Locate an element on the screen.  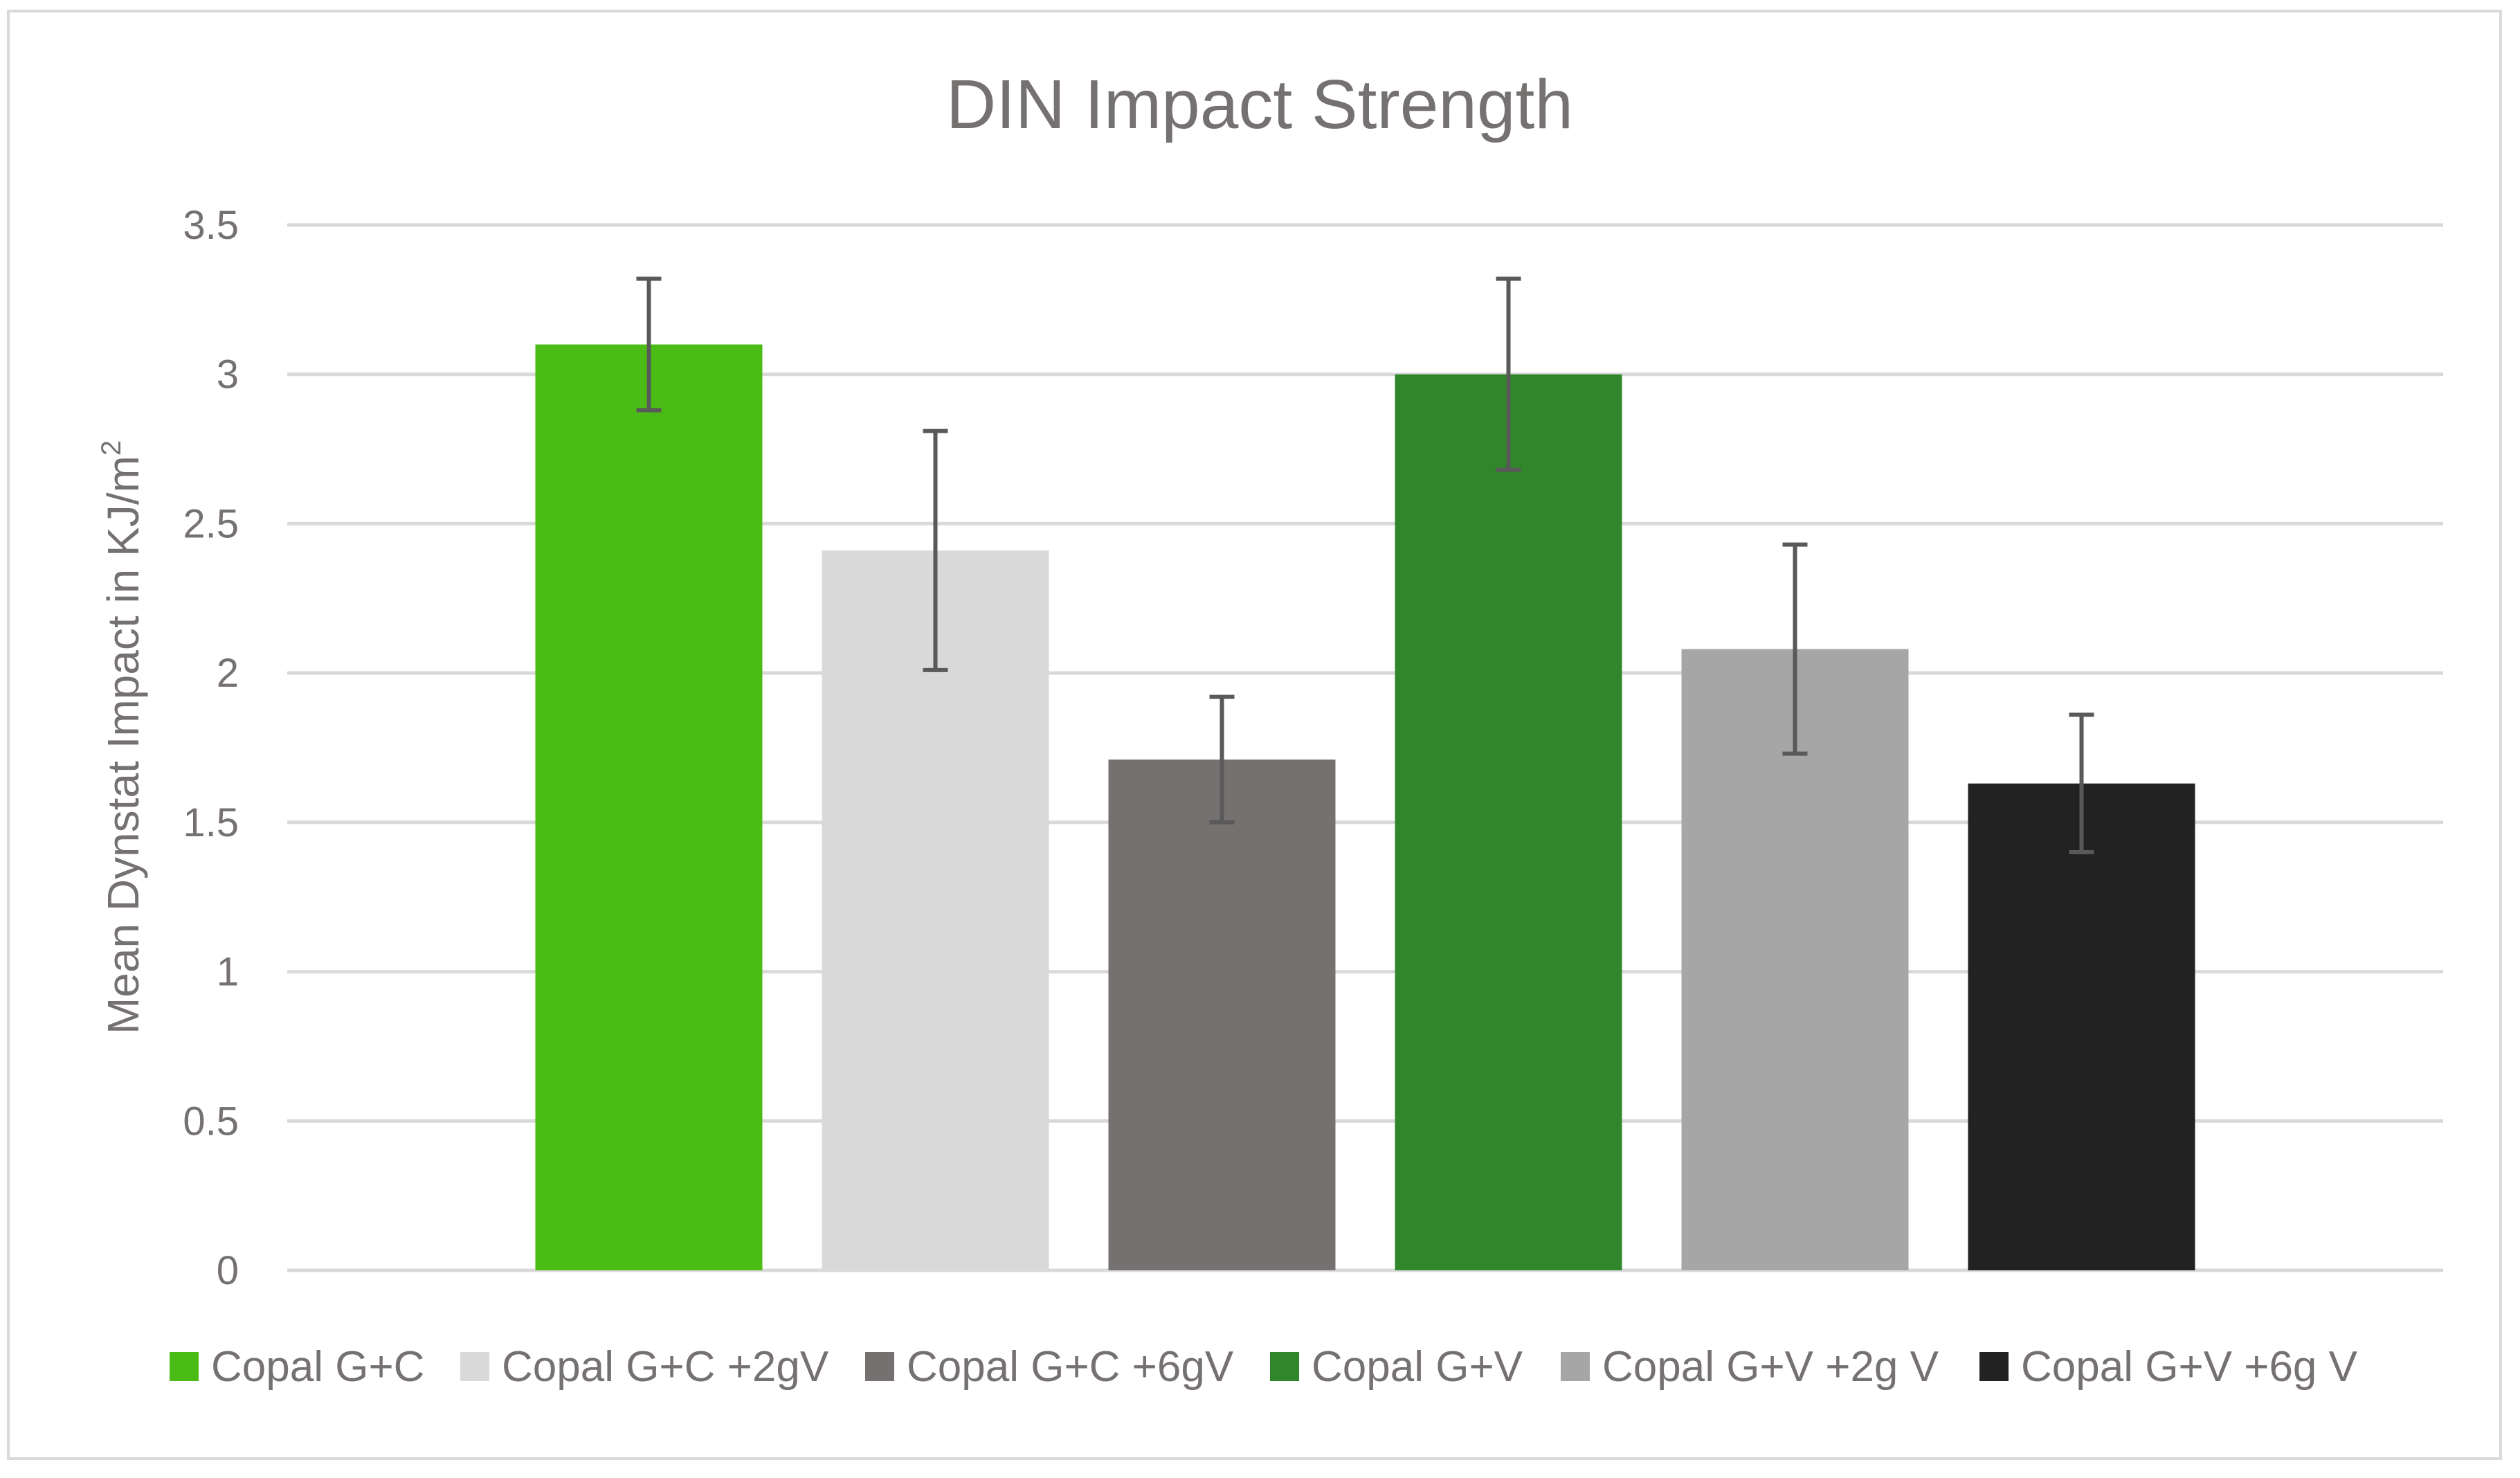
legend-label: Copal G+V +2g V is located at coordinates (1770, 1367).